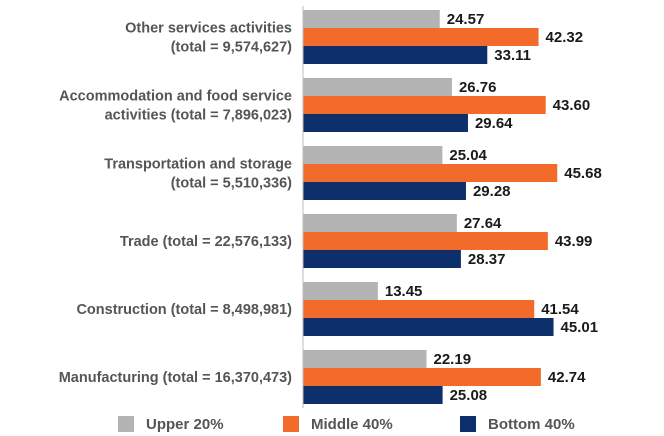  Describe the element at coordinates (492, 191) in the screenshot. I see `value-label-bottom-40: 29.28` at that location.